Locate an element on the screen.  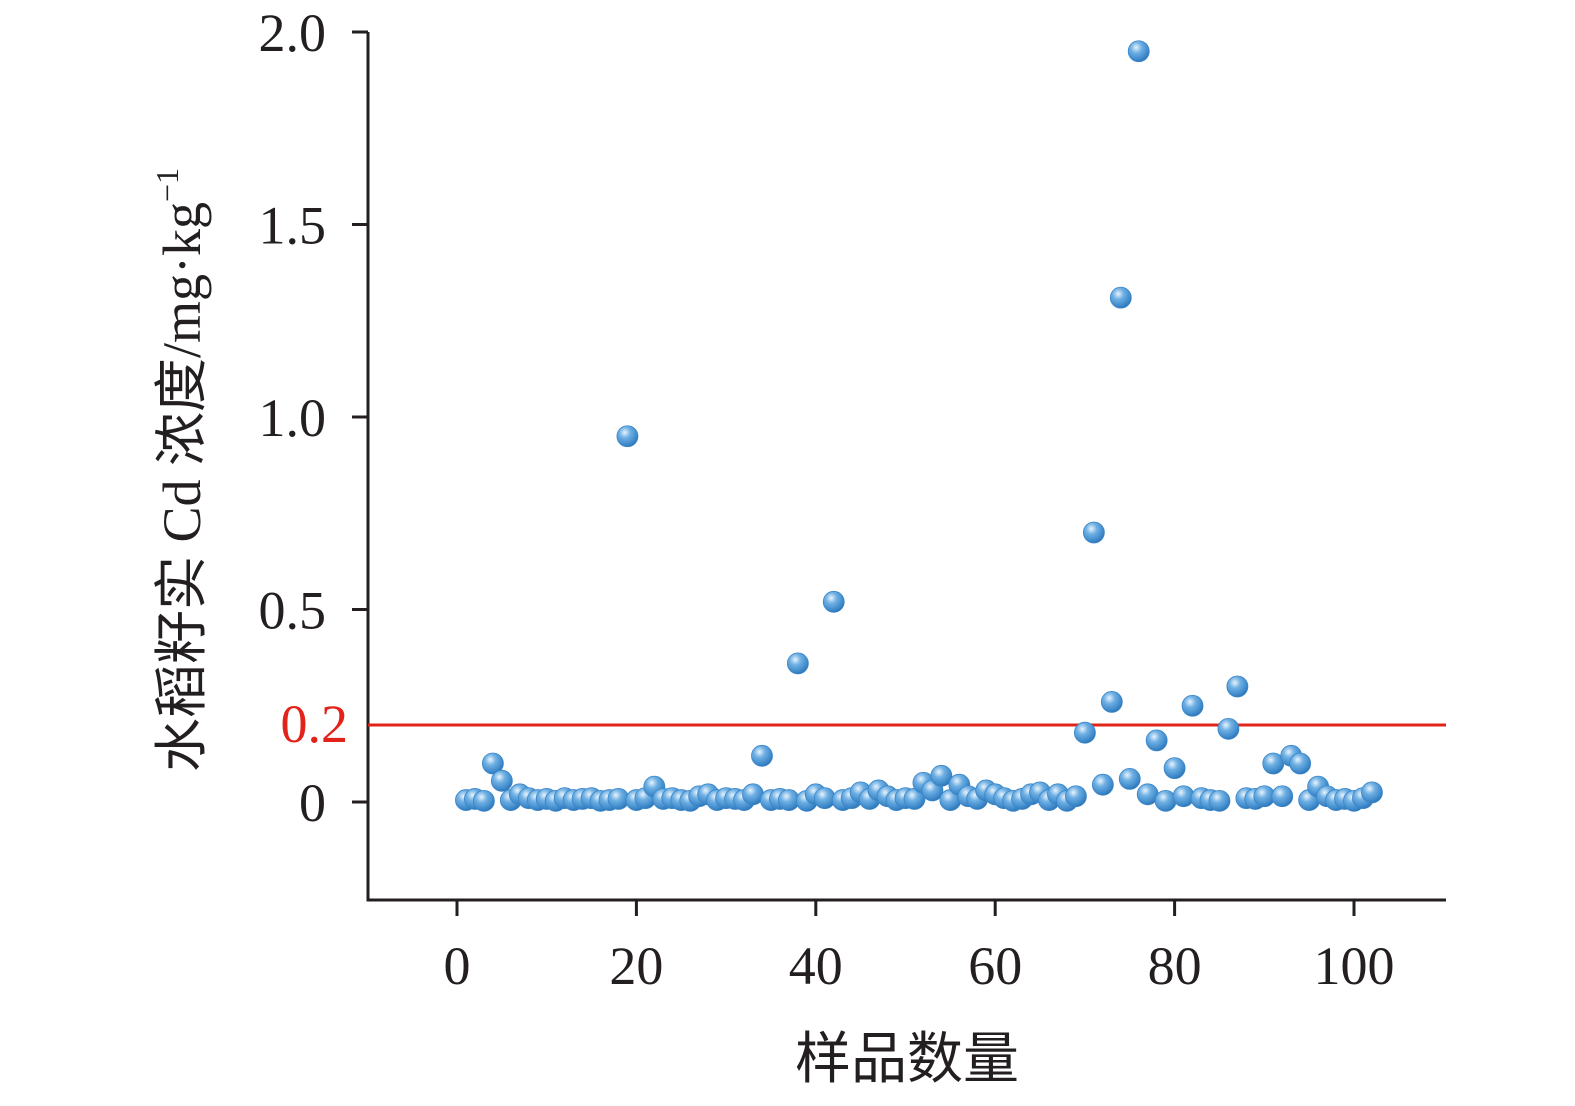
y-tick-label: 0 is located at coordinates (312, 803).